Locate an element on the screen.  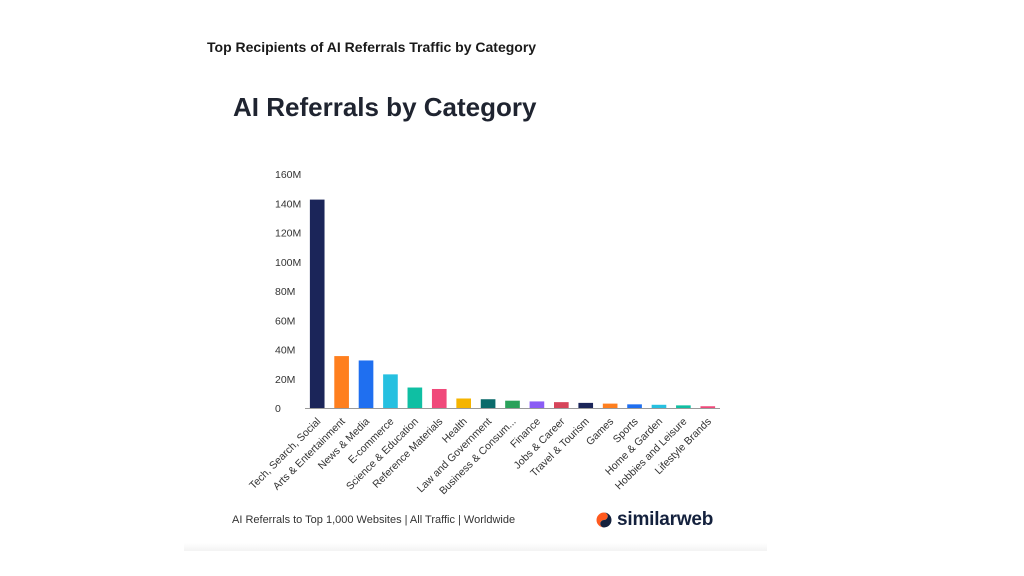
y-tick-label: 80M is located at coordinates (285, 292).